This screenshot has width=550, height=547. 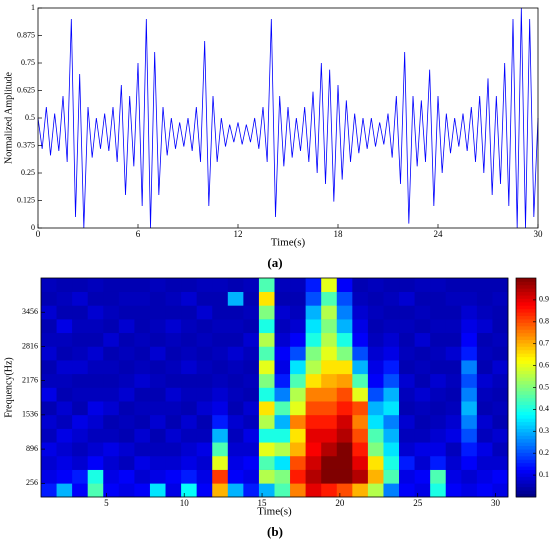 I want to click on y-tick-label: 0.875, so click(x=26, y=34).